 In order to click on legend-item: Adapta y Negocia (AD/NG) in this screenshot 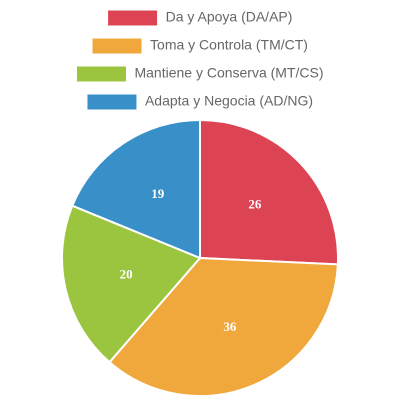, I will do `click(199, 102)`.